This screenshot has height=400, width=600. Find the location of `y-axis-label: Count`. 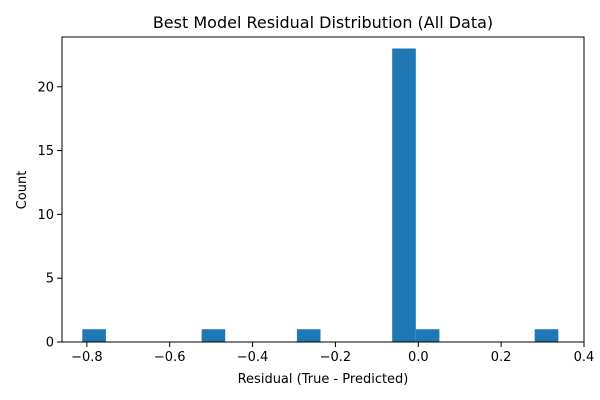

y-axis-label: Count is located at coordinates (22, 190).